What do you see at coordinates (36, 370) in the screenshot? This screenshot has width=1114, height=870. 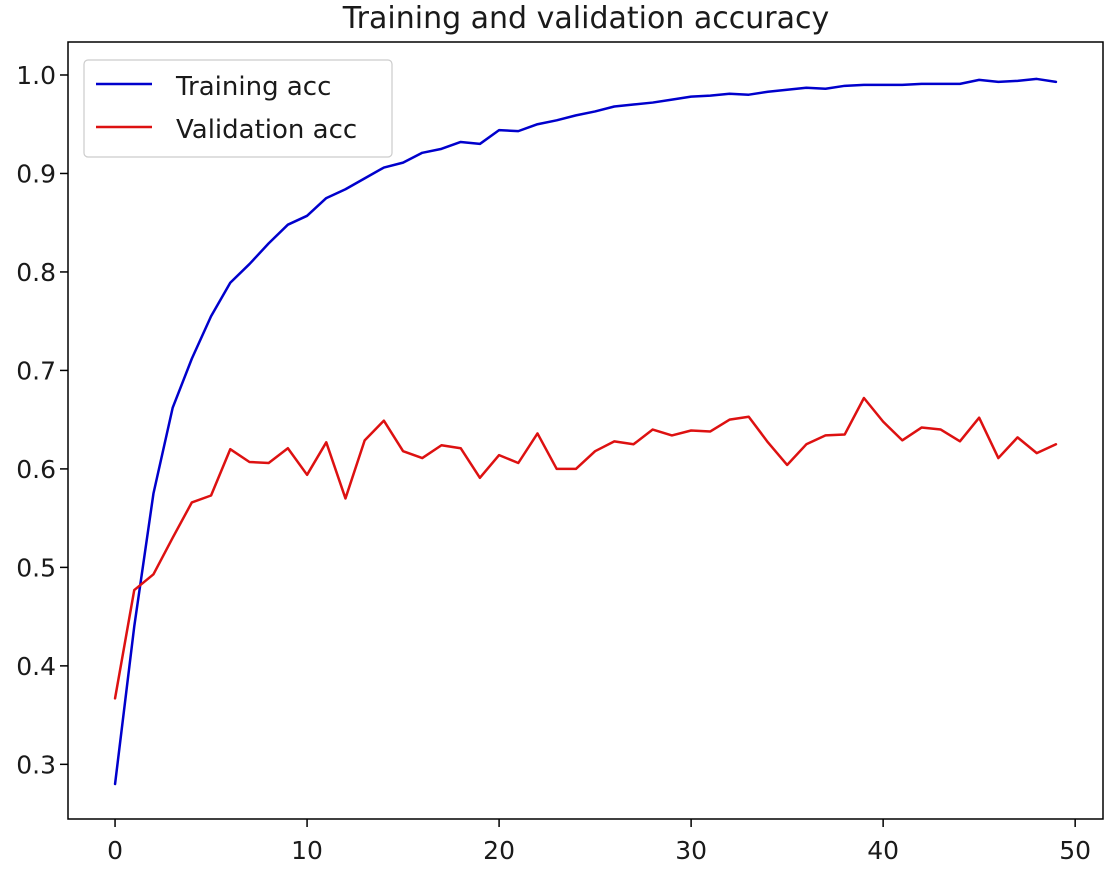 I see `y-tick-label: 0.7` at bounding box center [36, 370].